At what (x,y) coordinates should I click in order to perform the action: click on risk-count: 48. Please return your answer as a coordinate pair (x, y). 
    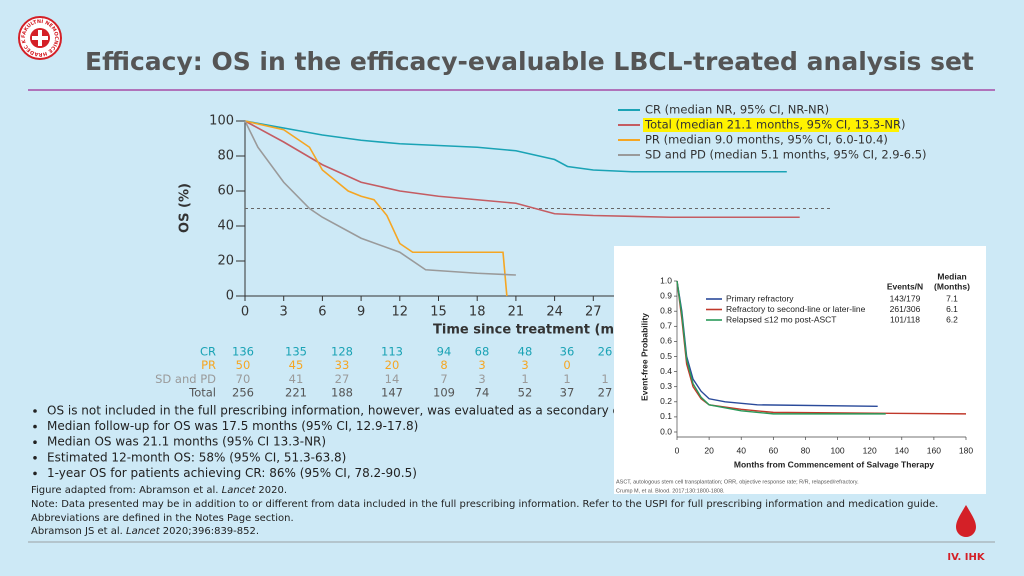
    Looking at the image, I should click on (525, 352).